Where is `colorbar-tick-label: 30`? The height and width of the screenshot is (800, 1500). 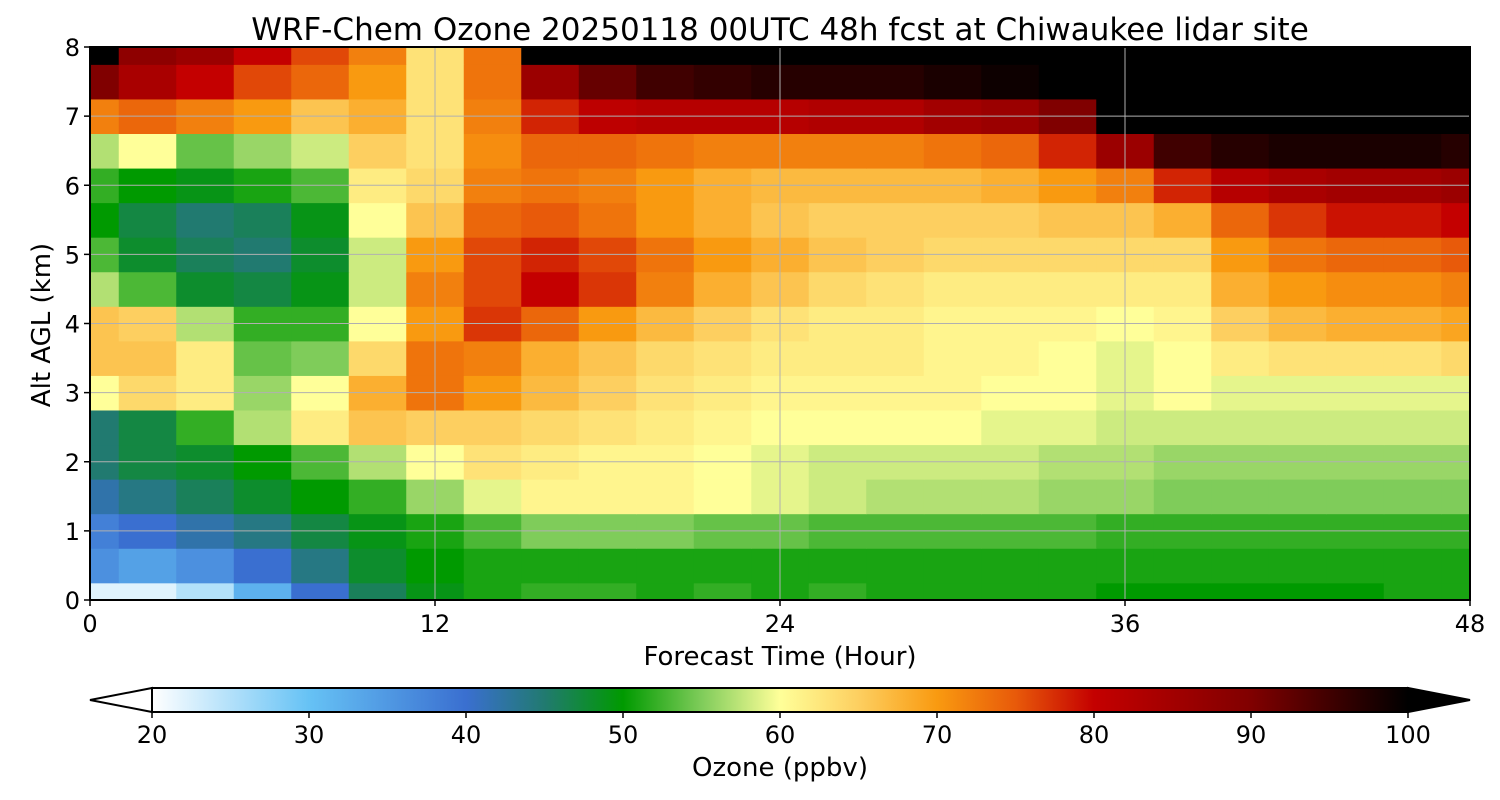 colorbar-tick-label: 30 is located at coordinates (309, 735).